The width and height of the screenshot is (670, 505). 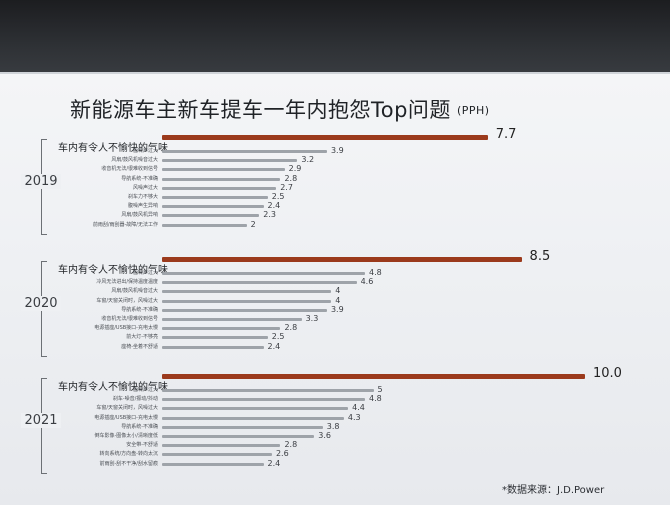 What do you see at coordinates (553, 490) in the screenshot?
I see `data-source: *数据来源：J.D.Power` at bounding box center [553, 490].